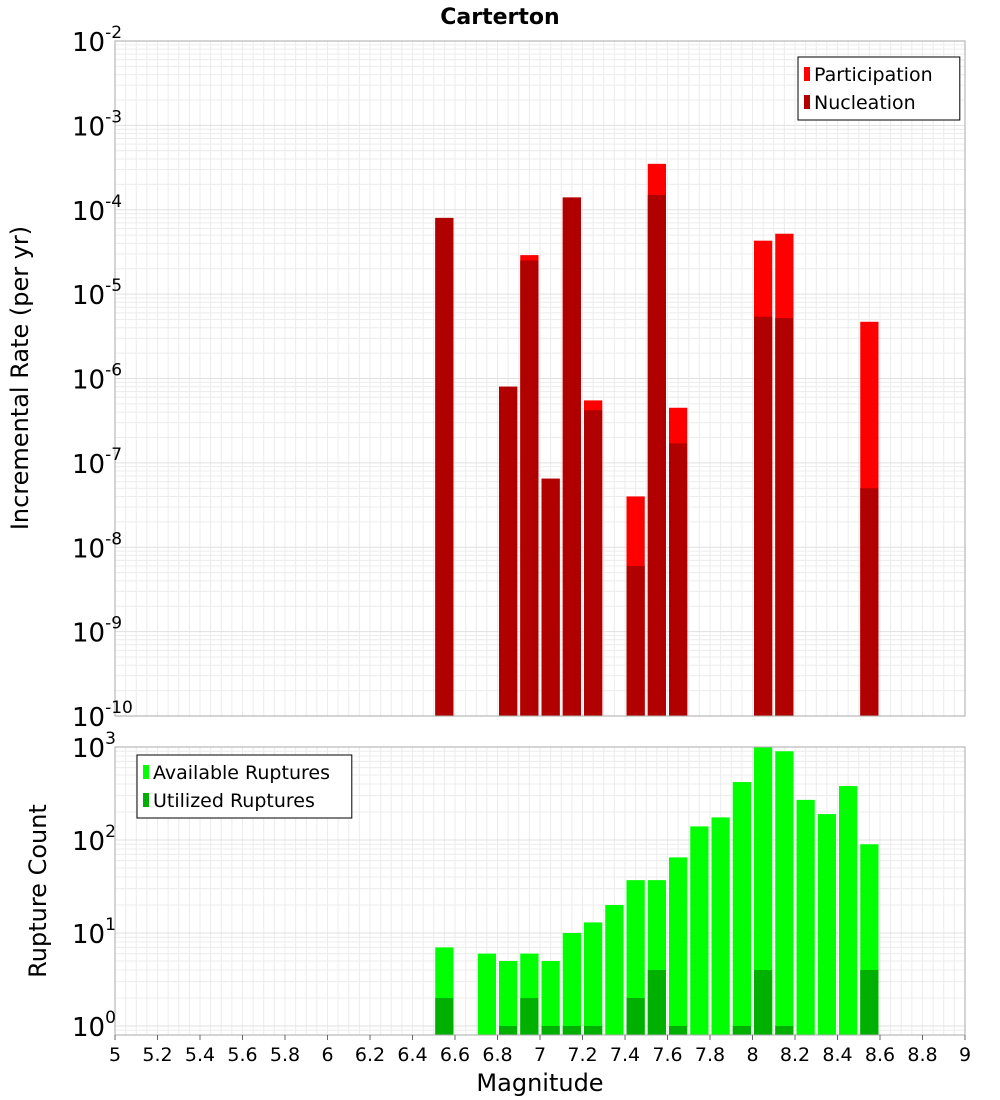  Describe the element at coordinates (582, 1055) in the screenshot. I see `x-tick-label: 7.2` at that location.